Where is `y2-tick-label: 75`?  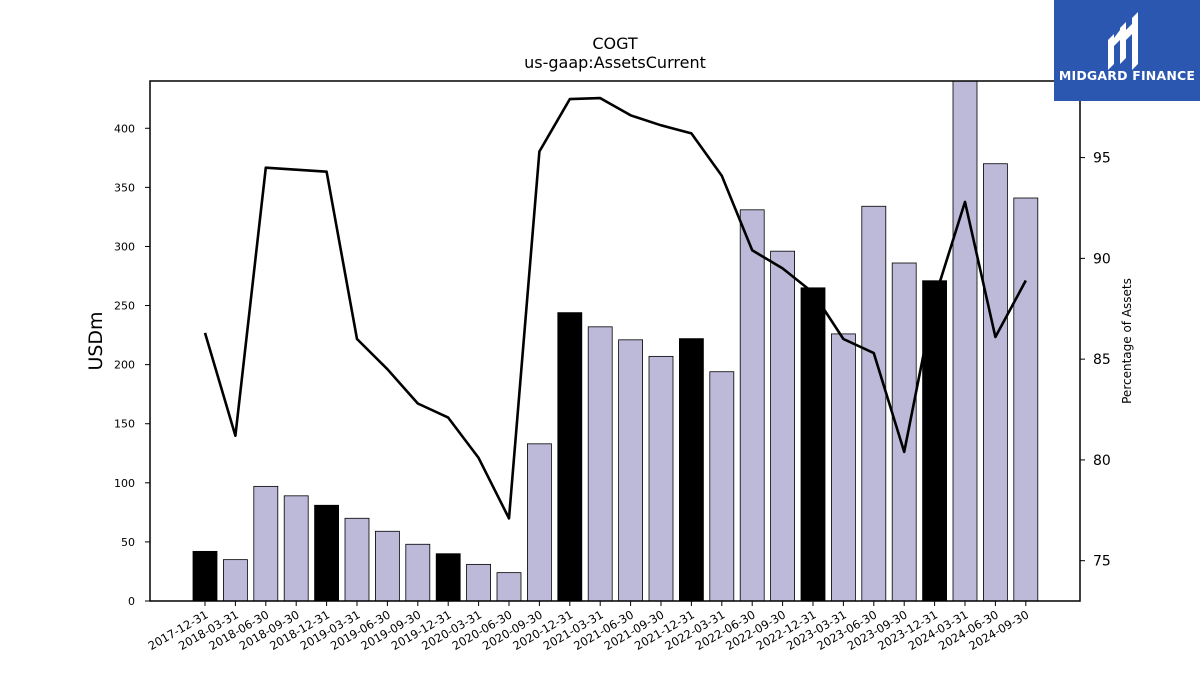 y2-tick-label: 75 is located at coordinates (1102, 562).